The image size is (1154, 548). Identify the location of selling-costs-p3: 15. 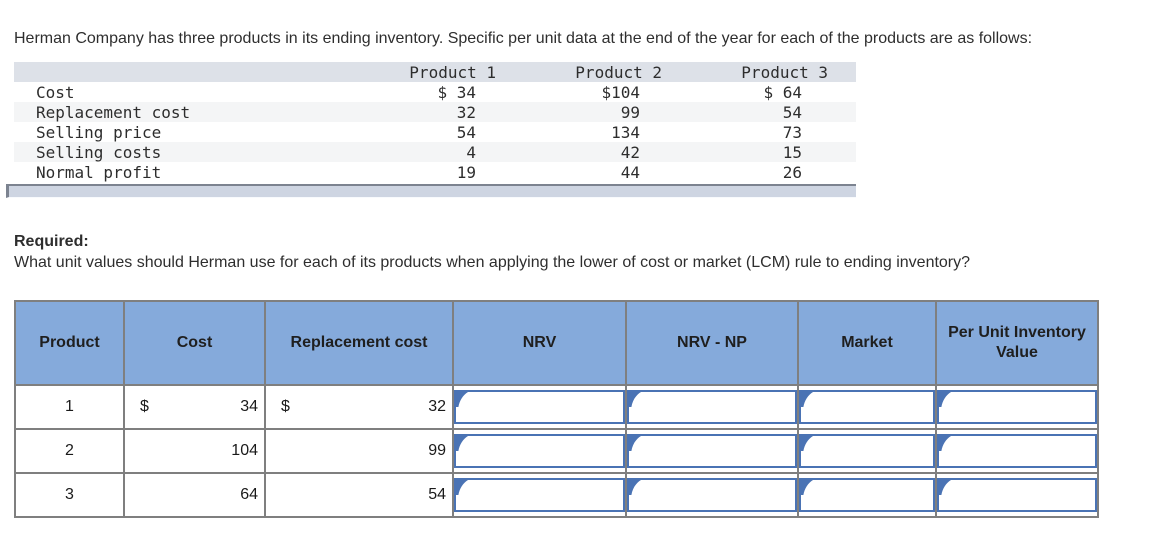
(749, 152).